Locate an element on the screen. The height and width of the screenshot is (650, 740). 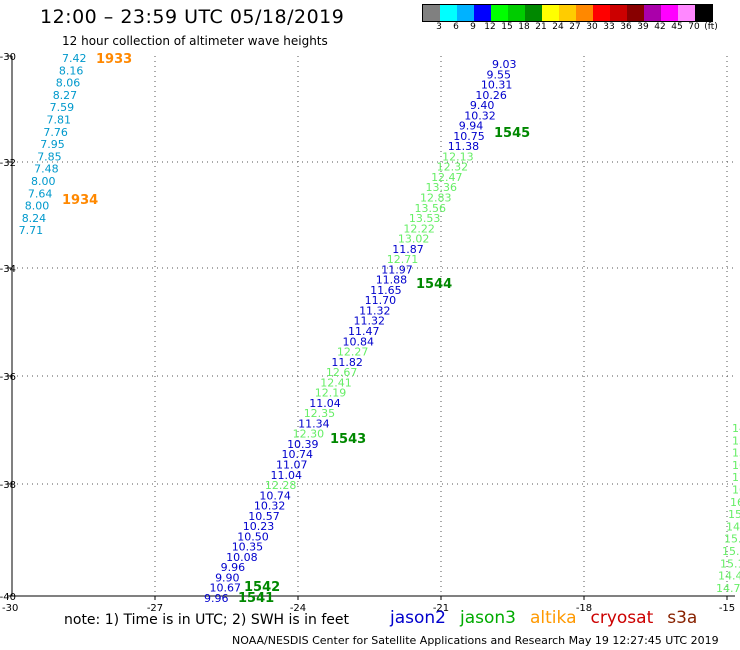
swh-value: 9.03 is located at coordinates (504, 64).